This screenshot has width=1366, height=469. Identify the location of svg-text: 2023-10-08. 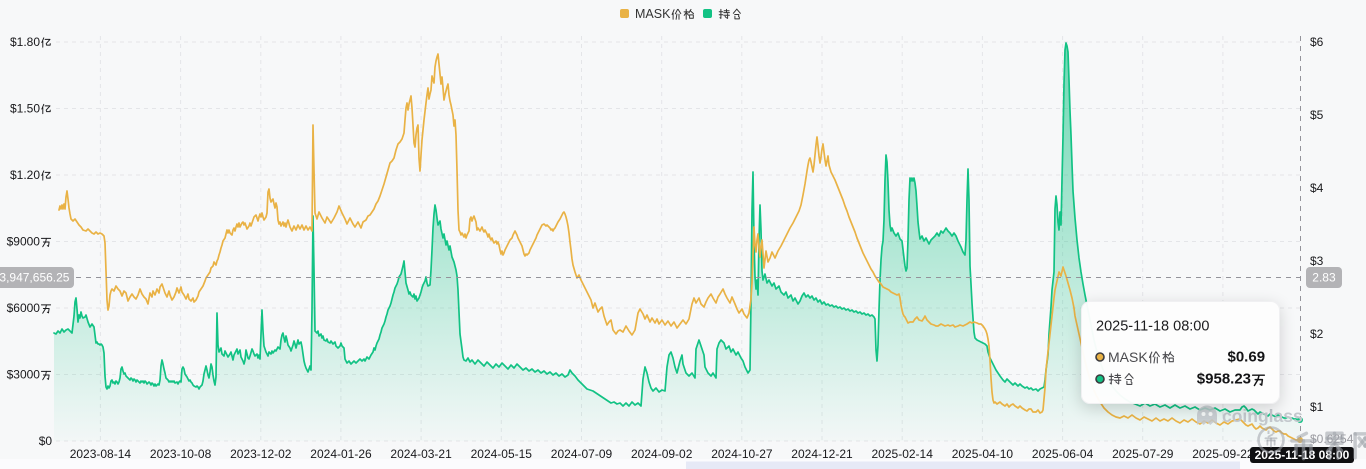
(181, 454).